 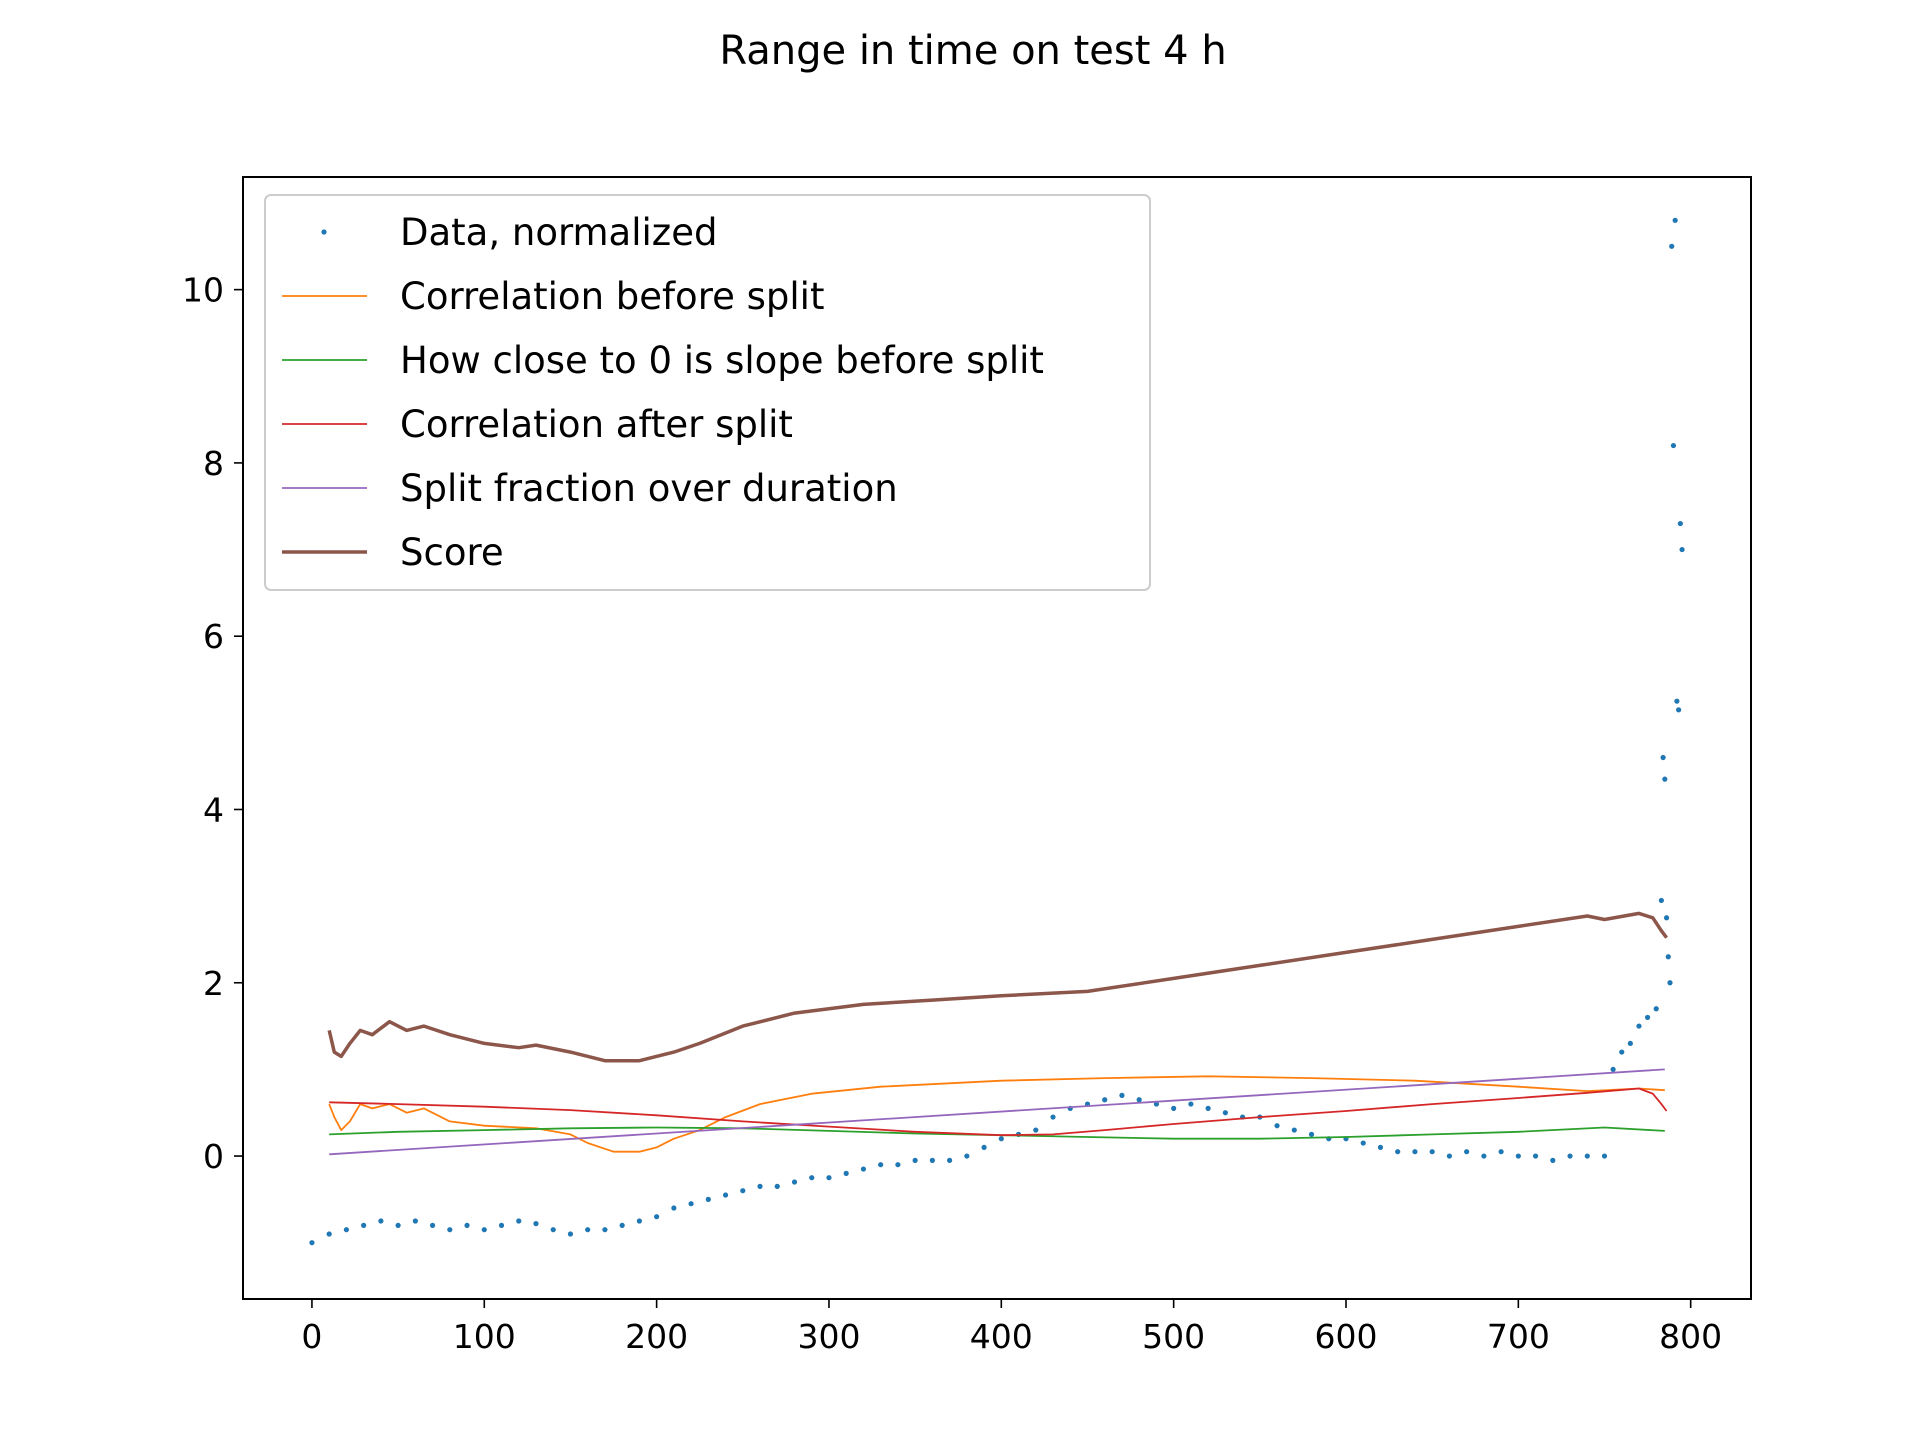 What do you see at coordinates (213, 636) in the screenshot?
I see `y-tick-label: 6` at bounding box center [213, 636].